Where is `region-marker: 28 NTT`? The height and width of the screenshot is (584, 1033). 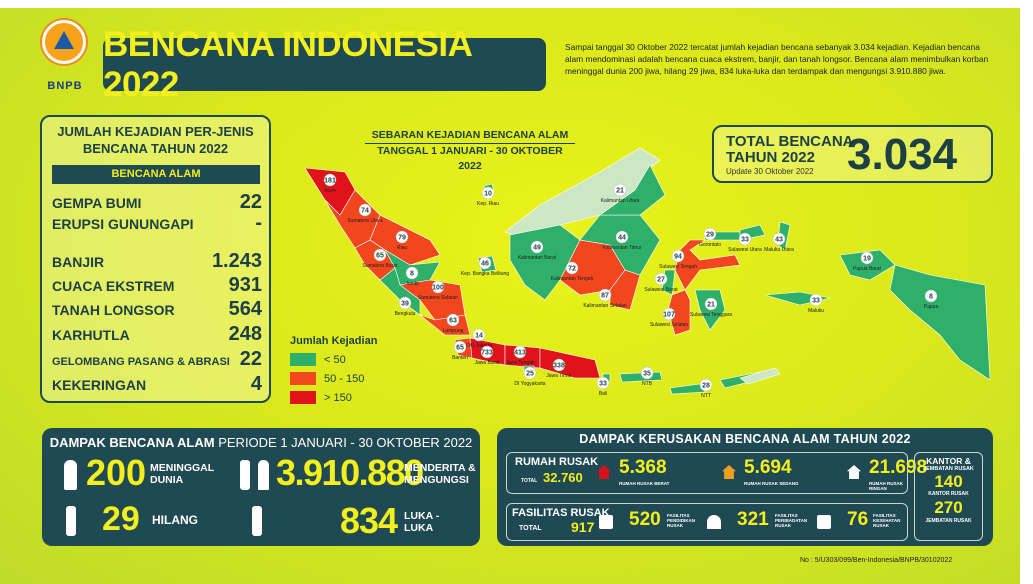 region-marker: 28 NTT is located at coordinates (706, 388).